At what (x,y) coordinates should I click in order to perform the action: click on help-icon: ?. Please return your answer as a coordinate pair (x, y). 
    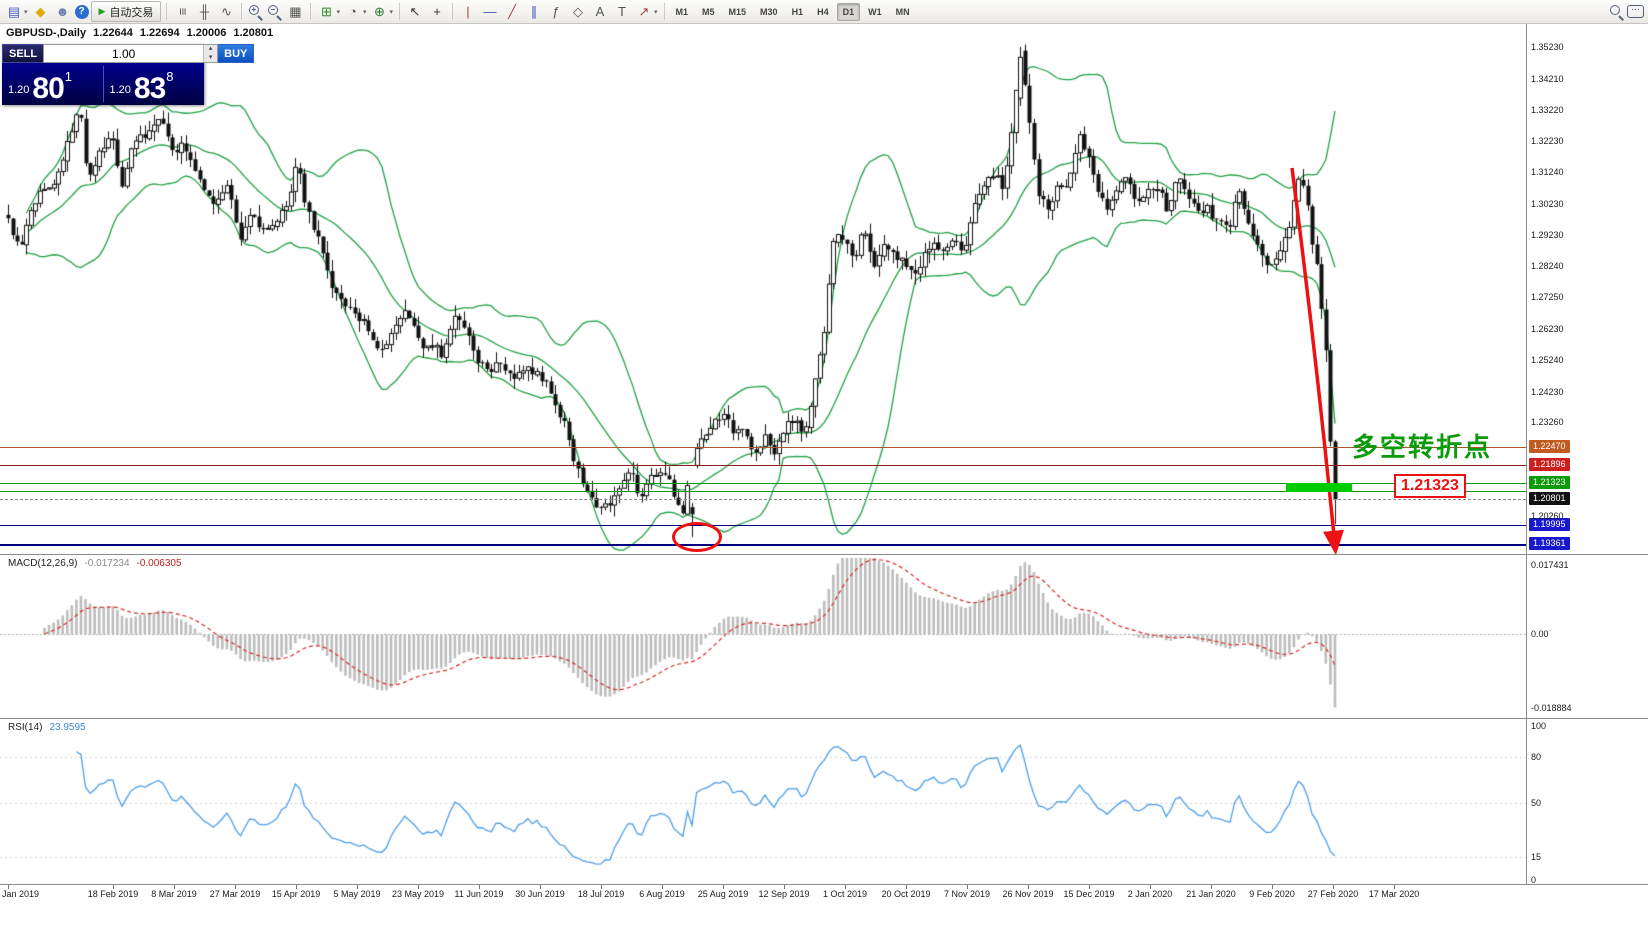
    Looking at the image, I should click on (81, 11).